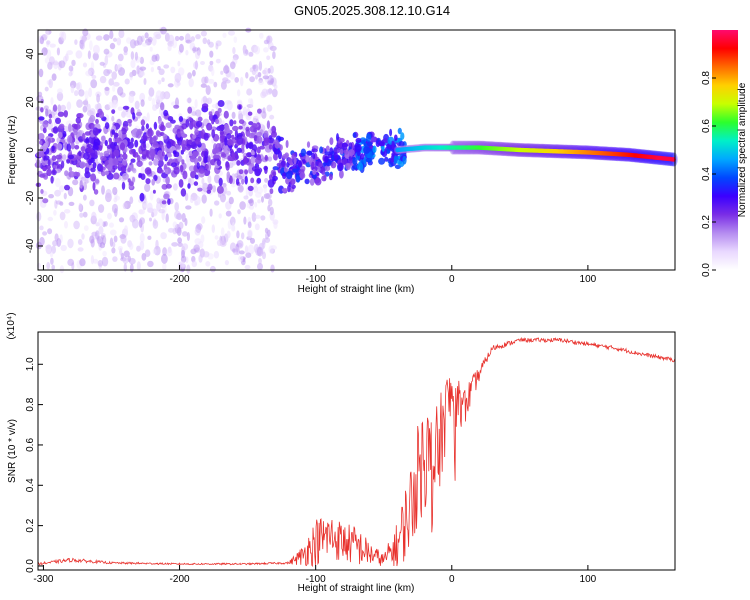 The image size is (750, 600). I want to click on spectrogram-y-tick-label: 0, so click(30, 150).